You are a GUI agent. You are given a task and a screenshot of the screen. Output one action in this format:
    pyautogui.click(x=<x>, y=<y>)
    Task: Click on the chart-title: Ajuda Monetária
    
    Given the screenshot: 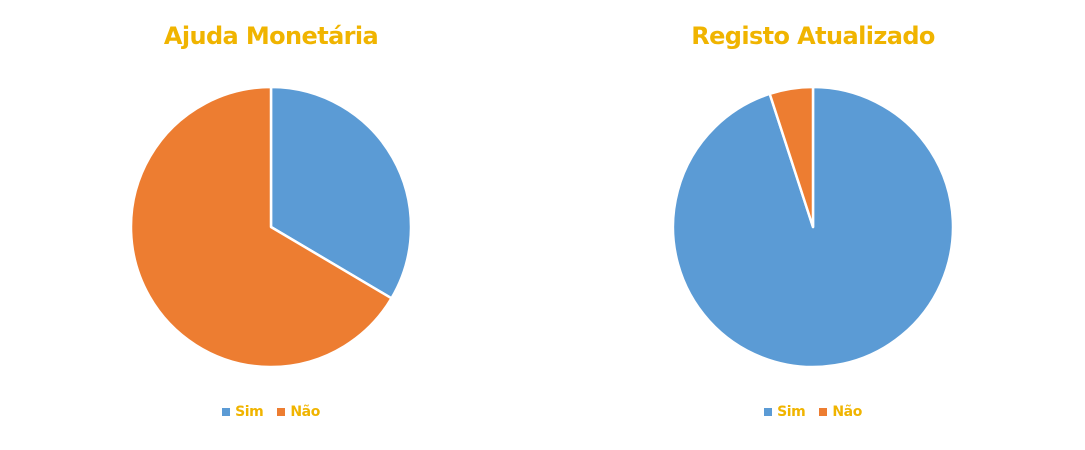 What is the action you would take?
    pyautogui.click(x=271, y=36)
    